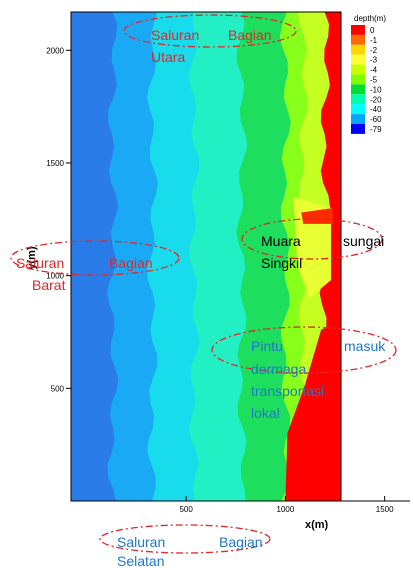 The height and width of the screenshot is (568, 413). What do you see at coordinates (55, 50) in the screenshot?
I see `y-tick-label: 2000` at bounding box center [55, 50].